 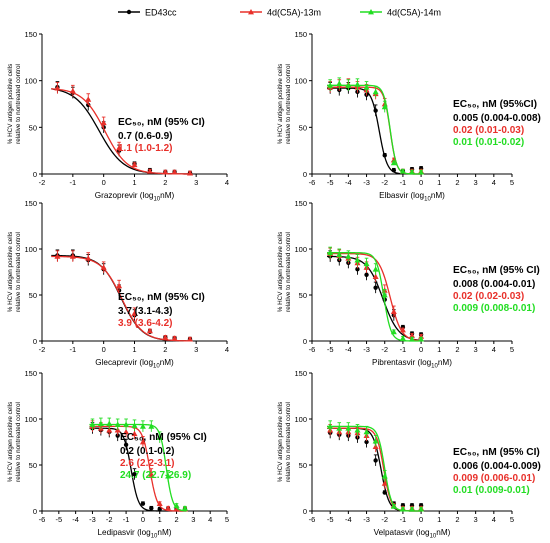 I want to click on x-label-prefix: Pibrentasvir (log, so click(x=402, y=362).